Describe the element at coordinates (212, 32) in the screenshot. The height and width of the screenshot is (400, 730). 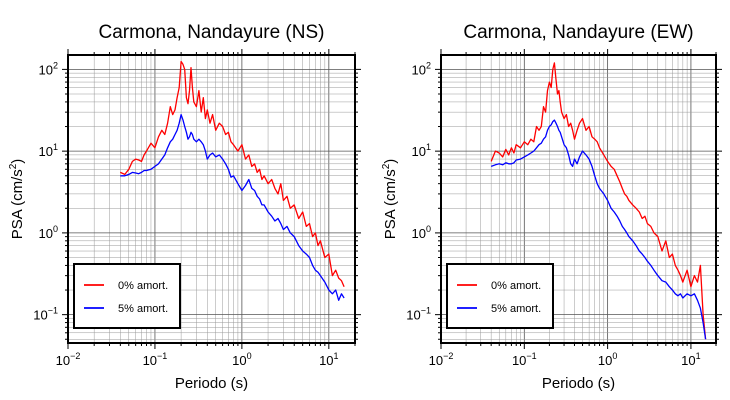
I see `chart-title: Carmona, Nandayure (NS)` at that location.